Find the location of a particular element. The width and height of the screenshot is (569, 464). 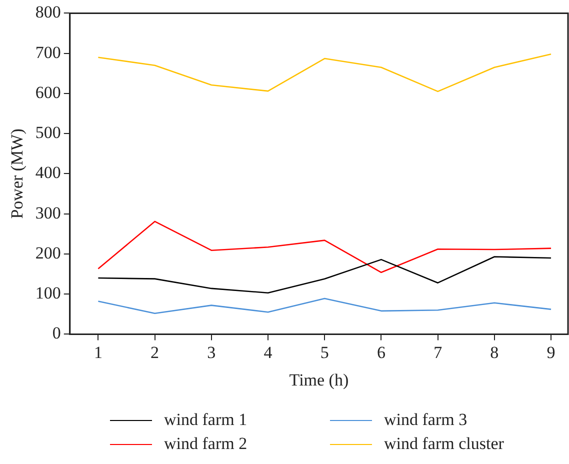

y-tick-label: 200 is located at coordinates (48, 252).